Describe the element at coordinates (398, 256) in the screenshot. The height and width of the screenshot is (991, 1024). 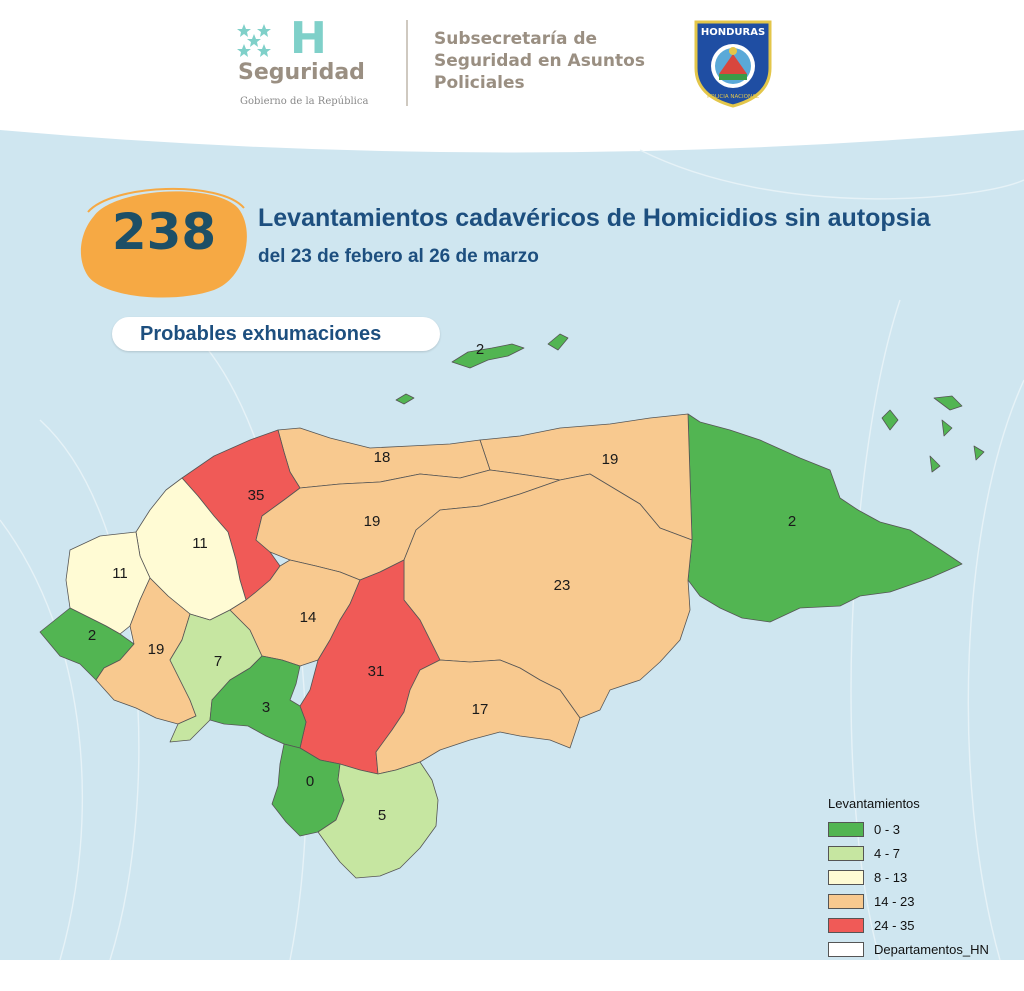
I see `headline-subtitle: del 23 de febero al 26 de marzo` at that location.